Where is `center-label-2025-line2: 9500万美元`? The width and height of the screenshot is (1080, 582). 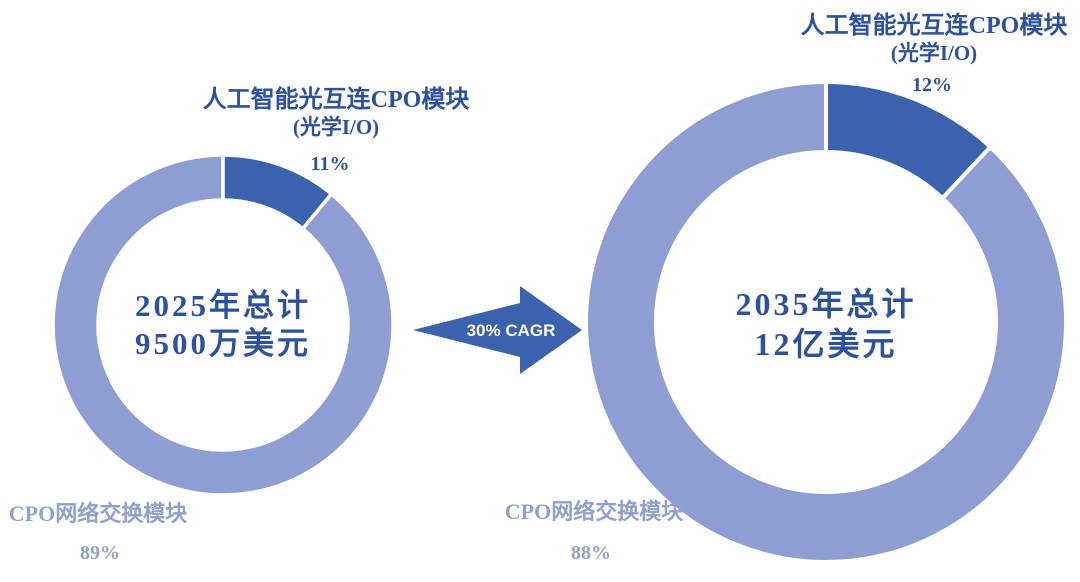
center-label-2025-line2: 9500万美元 is located at coordinates (223, 343).